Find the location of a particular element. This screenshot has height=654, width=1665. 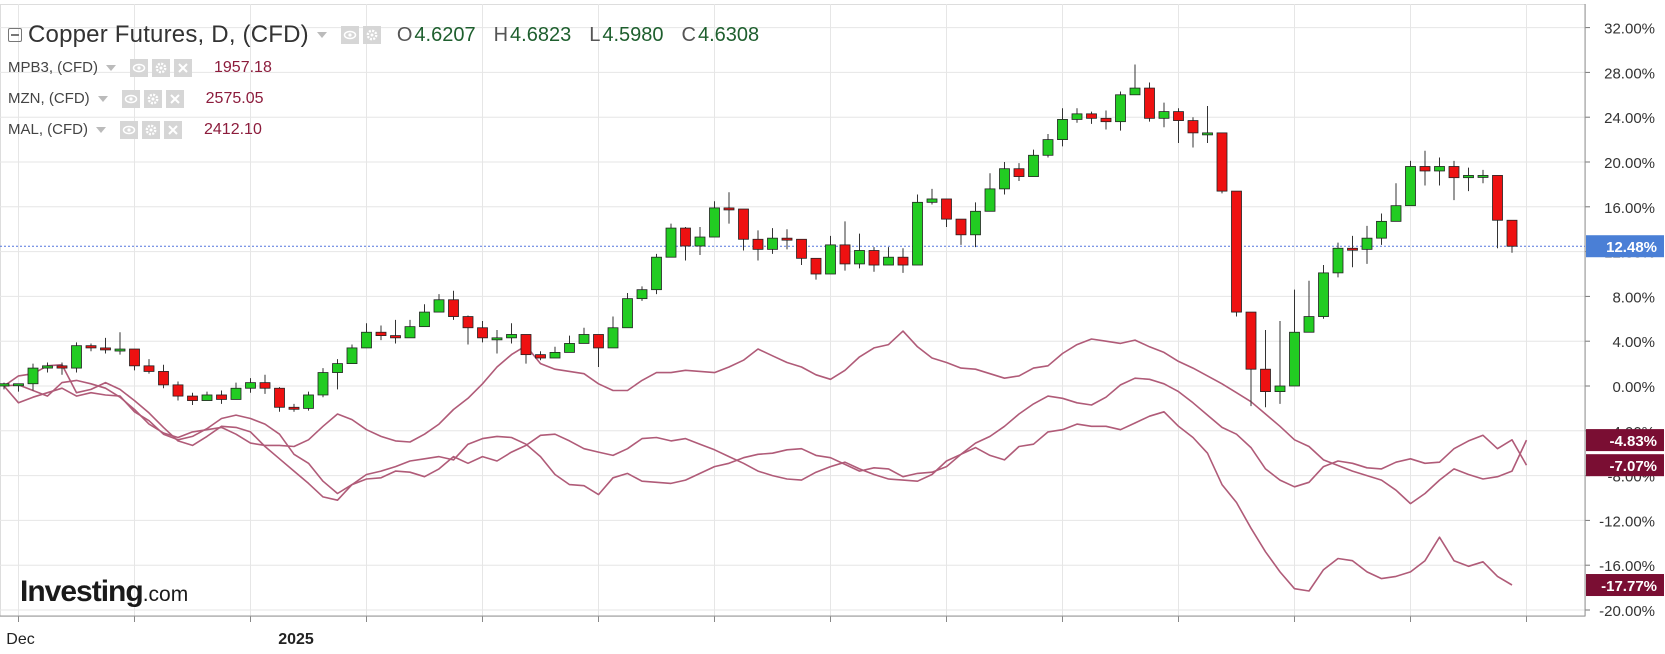

x-tick-label: Dec is located at coordinates (20, 639).